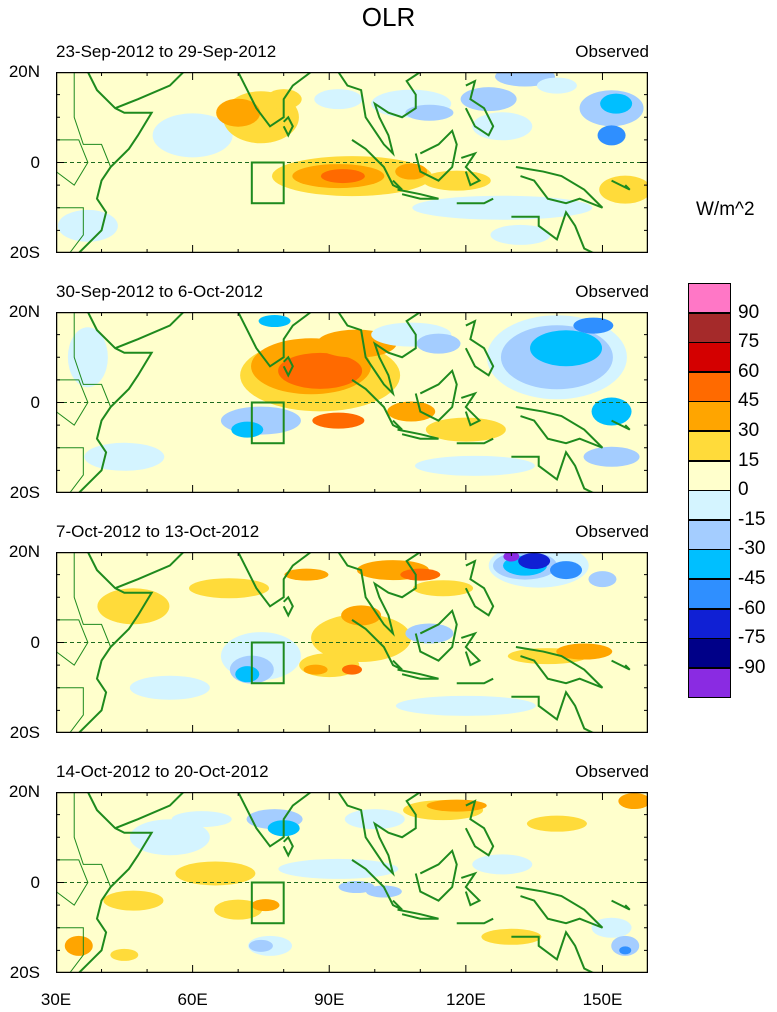 The width and height of the screenshot is (777, 1012). I want to click on panel-title-2: 30-Sep-2012 to 6-Oct-2012, so click(159, 291).